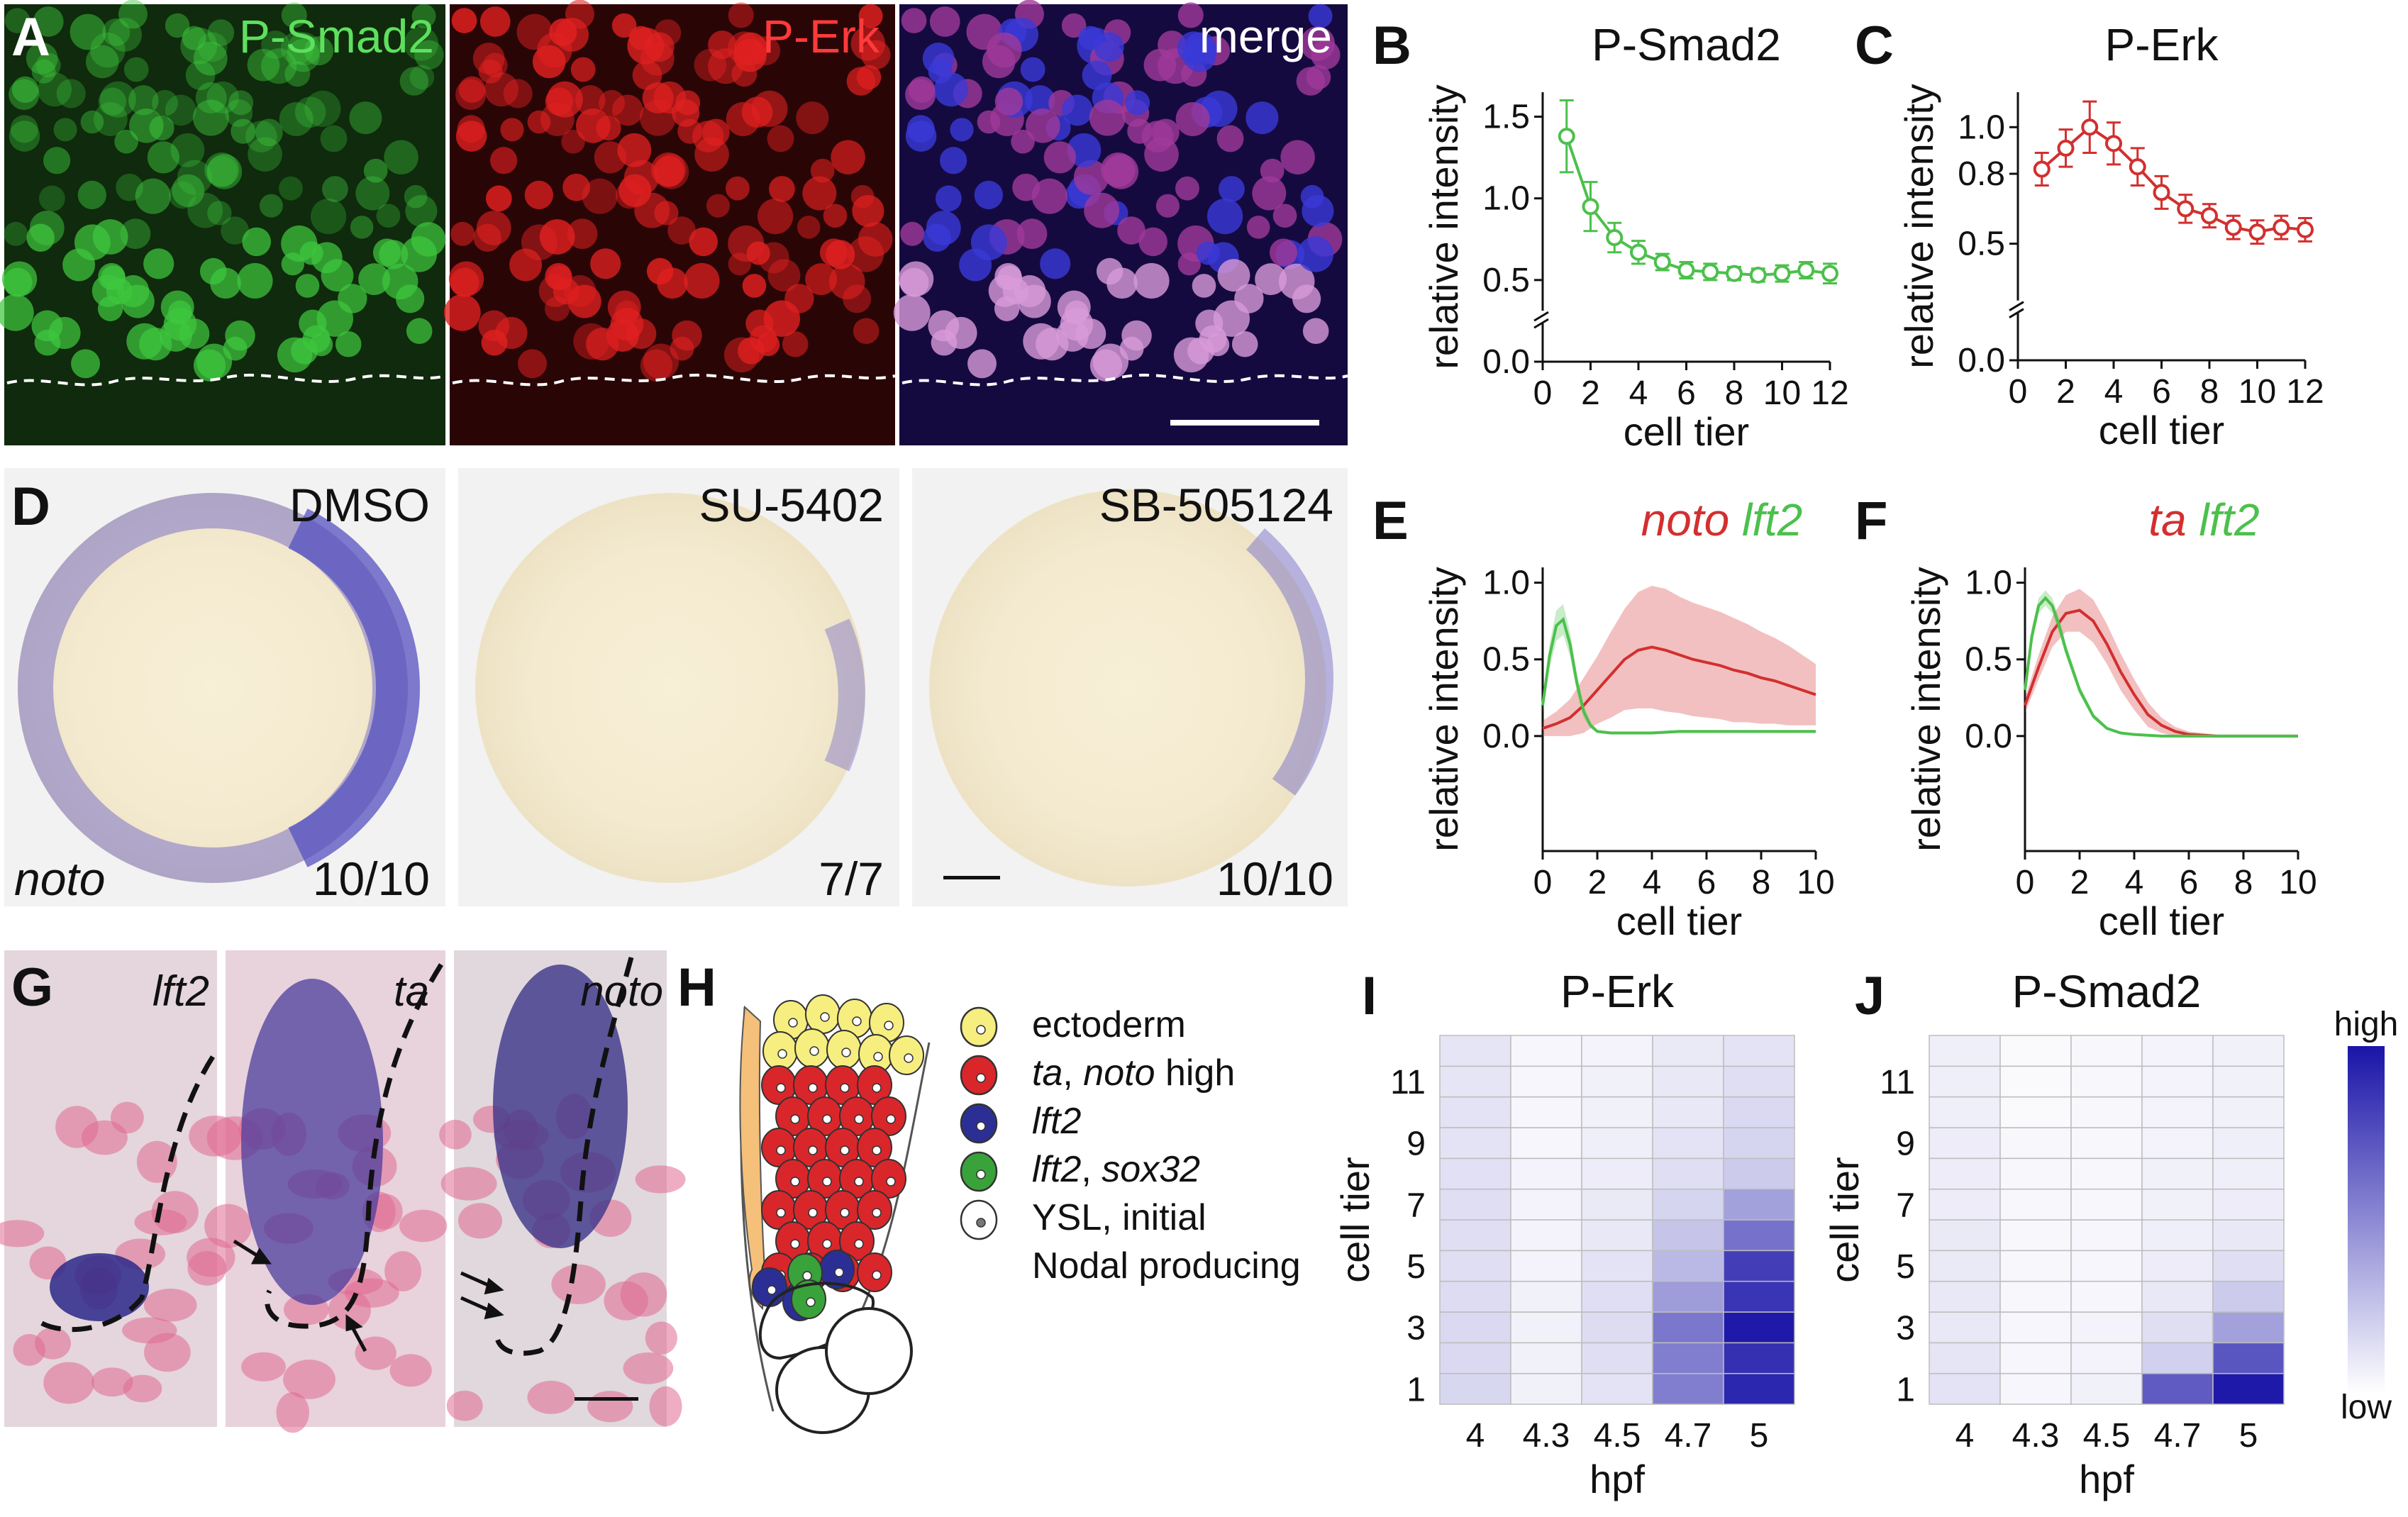 Image resolution: width=2408 pixels, height=1517 pixels. Describe the element at coordinates (1416, 1144) in the screenshot. I see `y-tick-label: 9` at that location.